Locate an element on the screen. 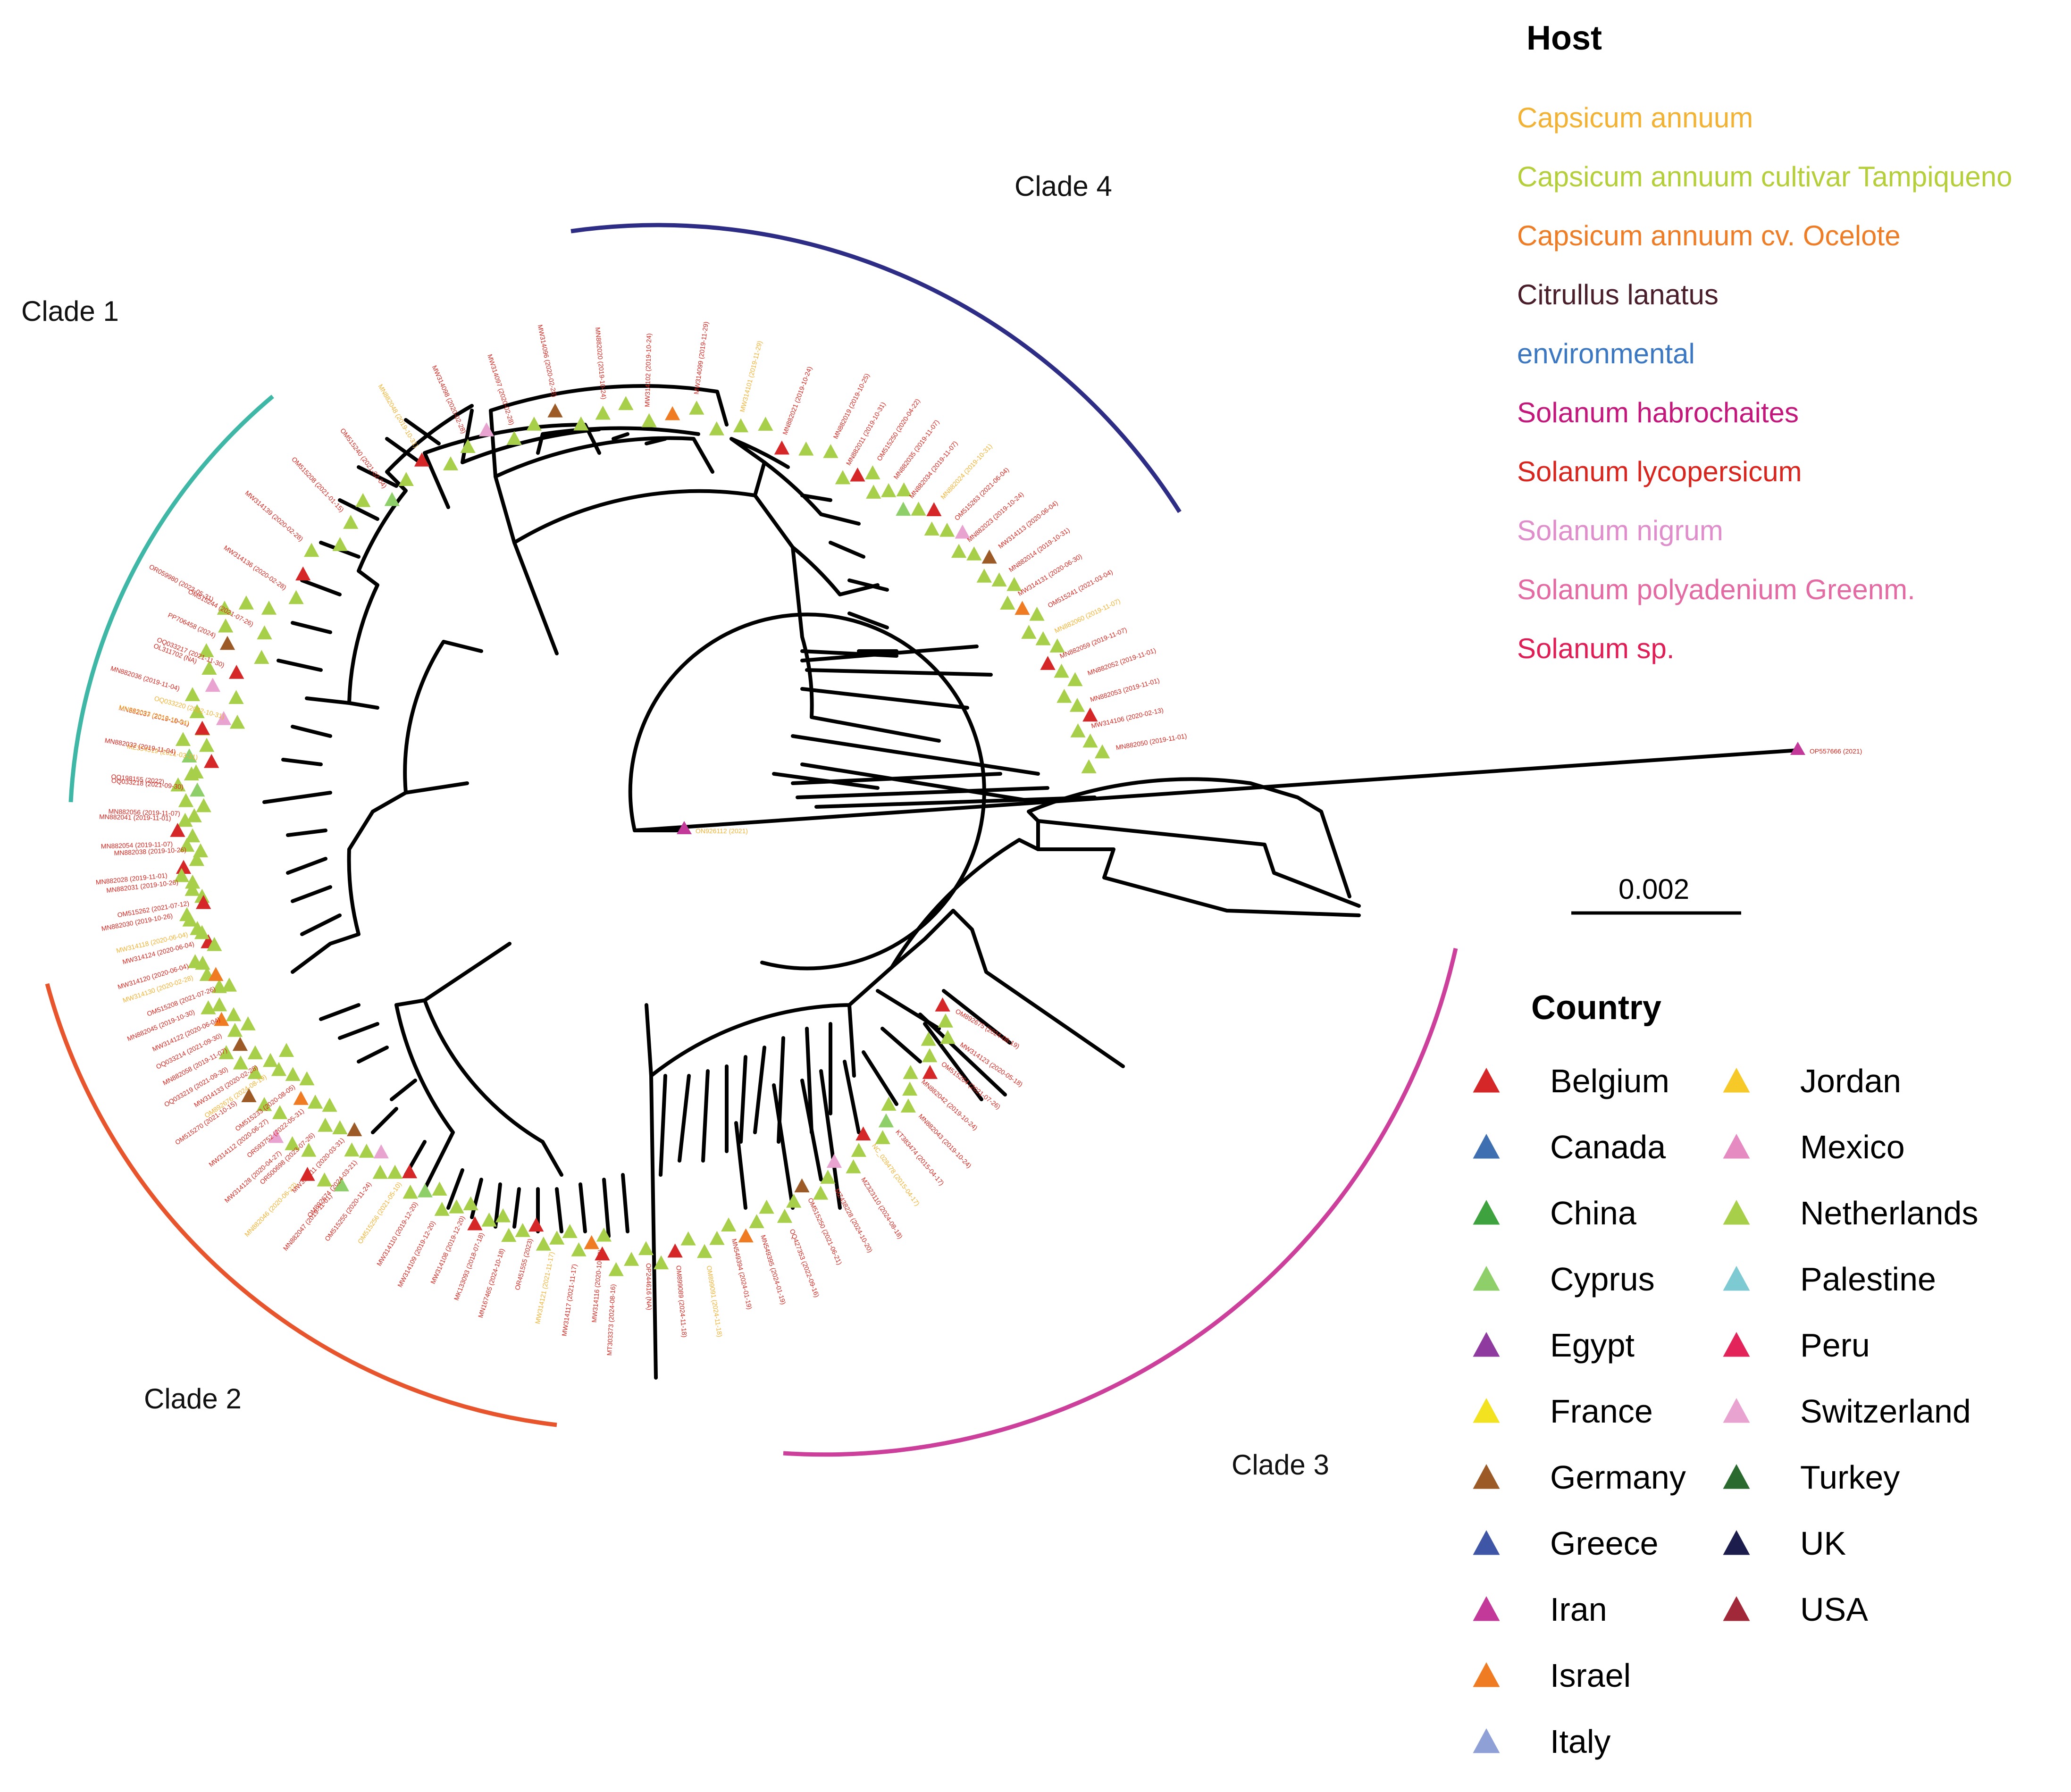 The height and width of the screenshot is (1792, 2071). country-legend-label: France is located at coordinates (1601, 1411).